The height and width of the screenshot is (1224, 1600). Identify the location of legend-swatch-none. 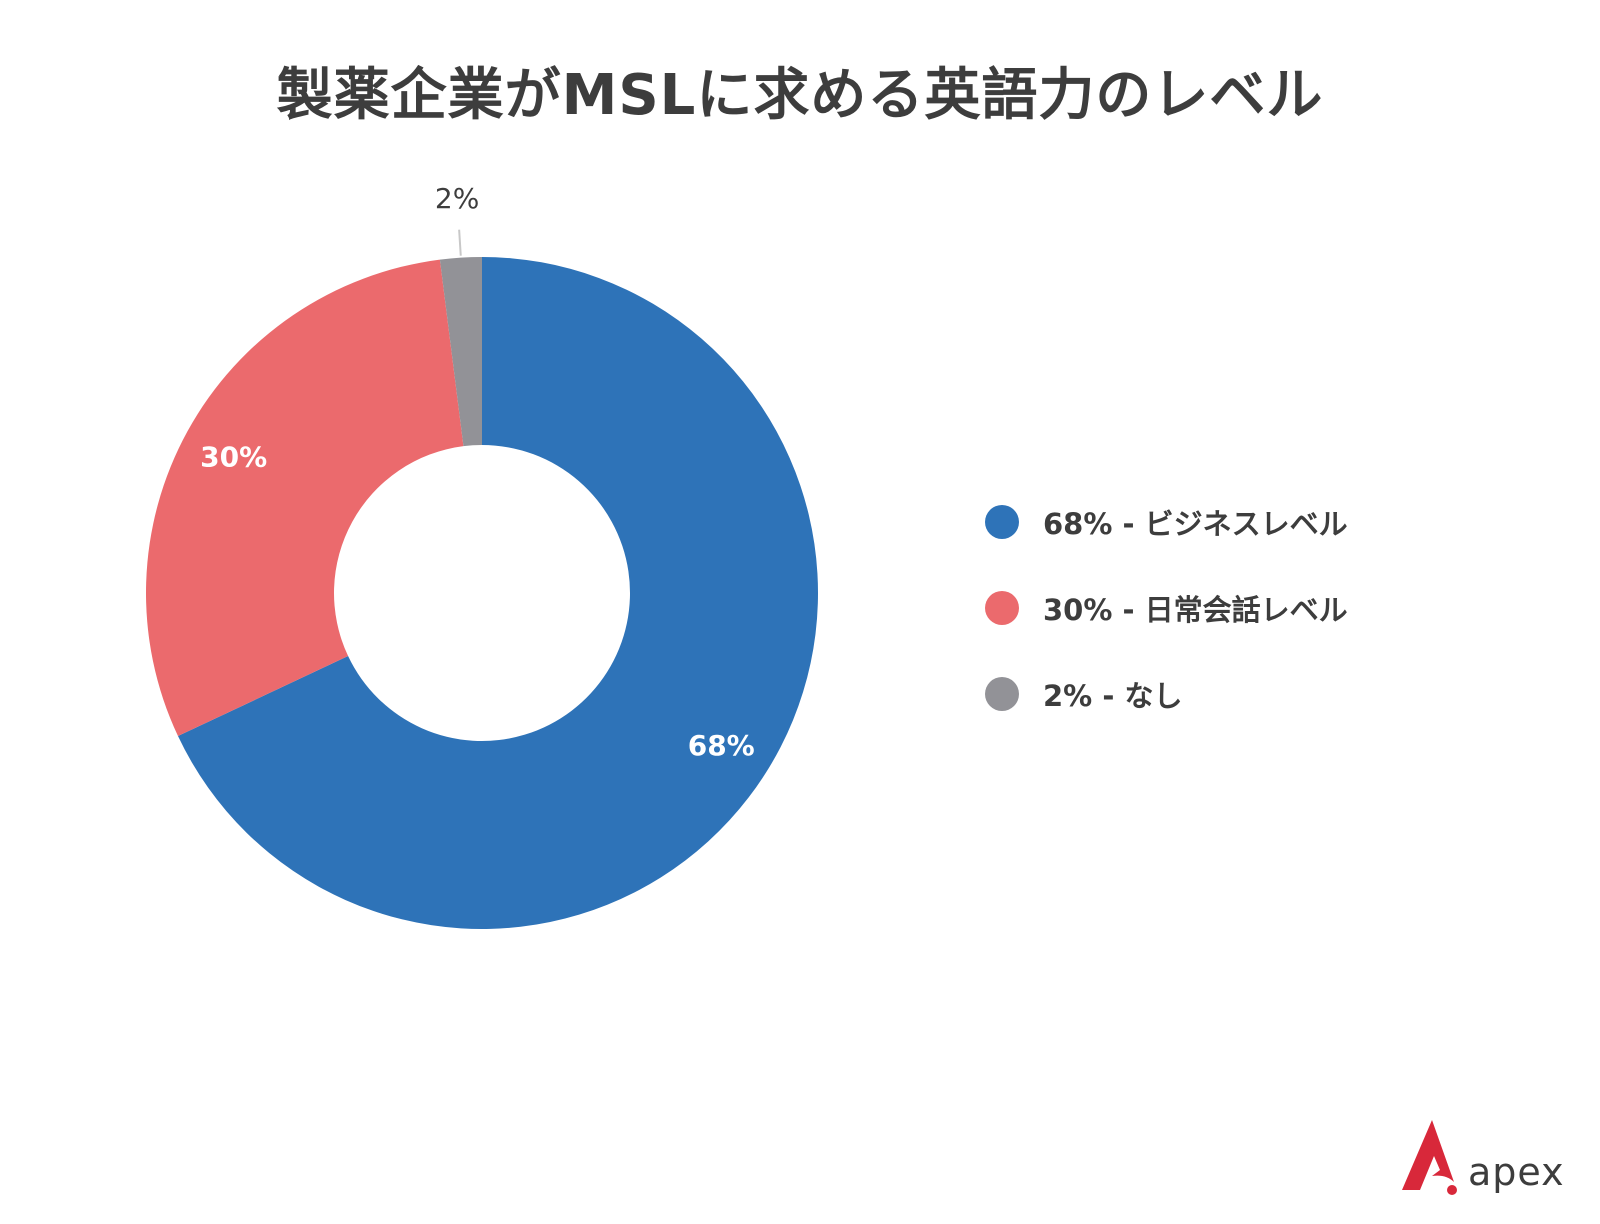
(1002, 694).